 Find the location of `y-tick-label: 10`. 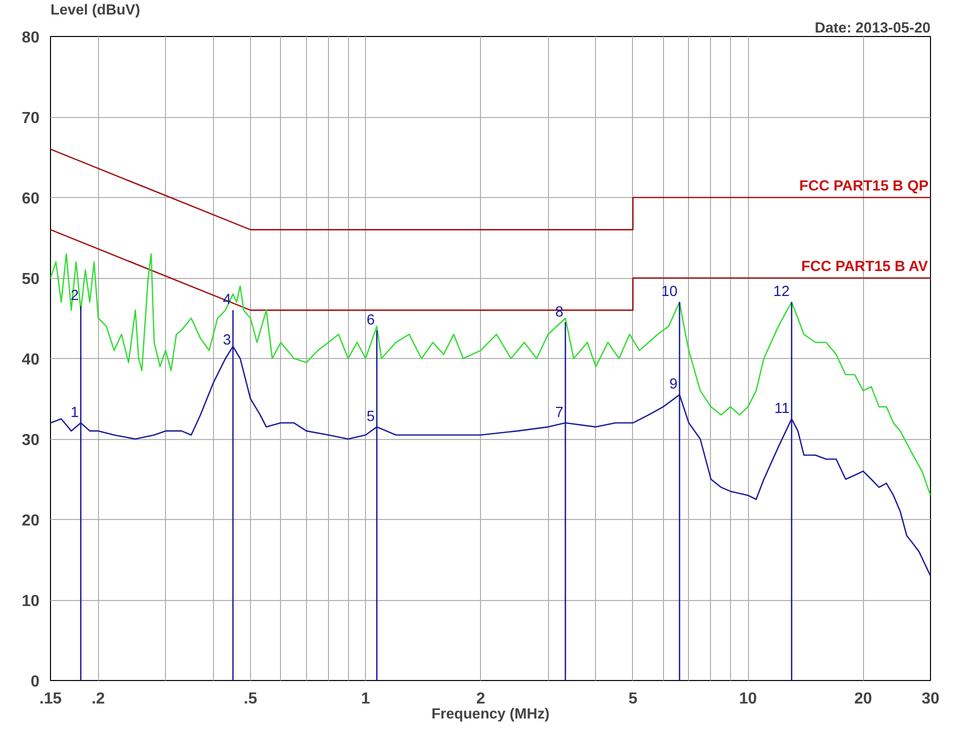

y-tick-label: 10 is located at coordinates (31, 601).